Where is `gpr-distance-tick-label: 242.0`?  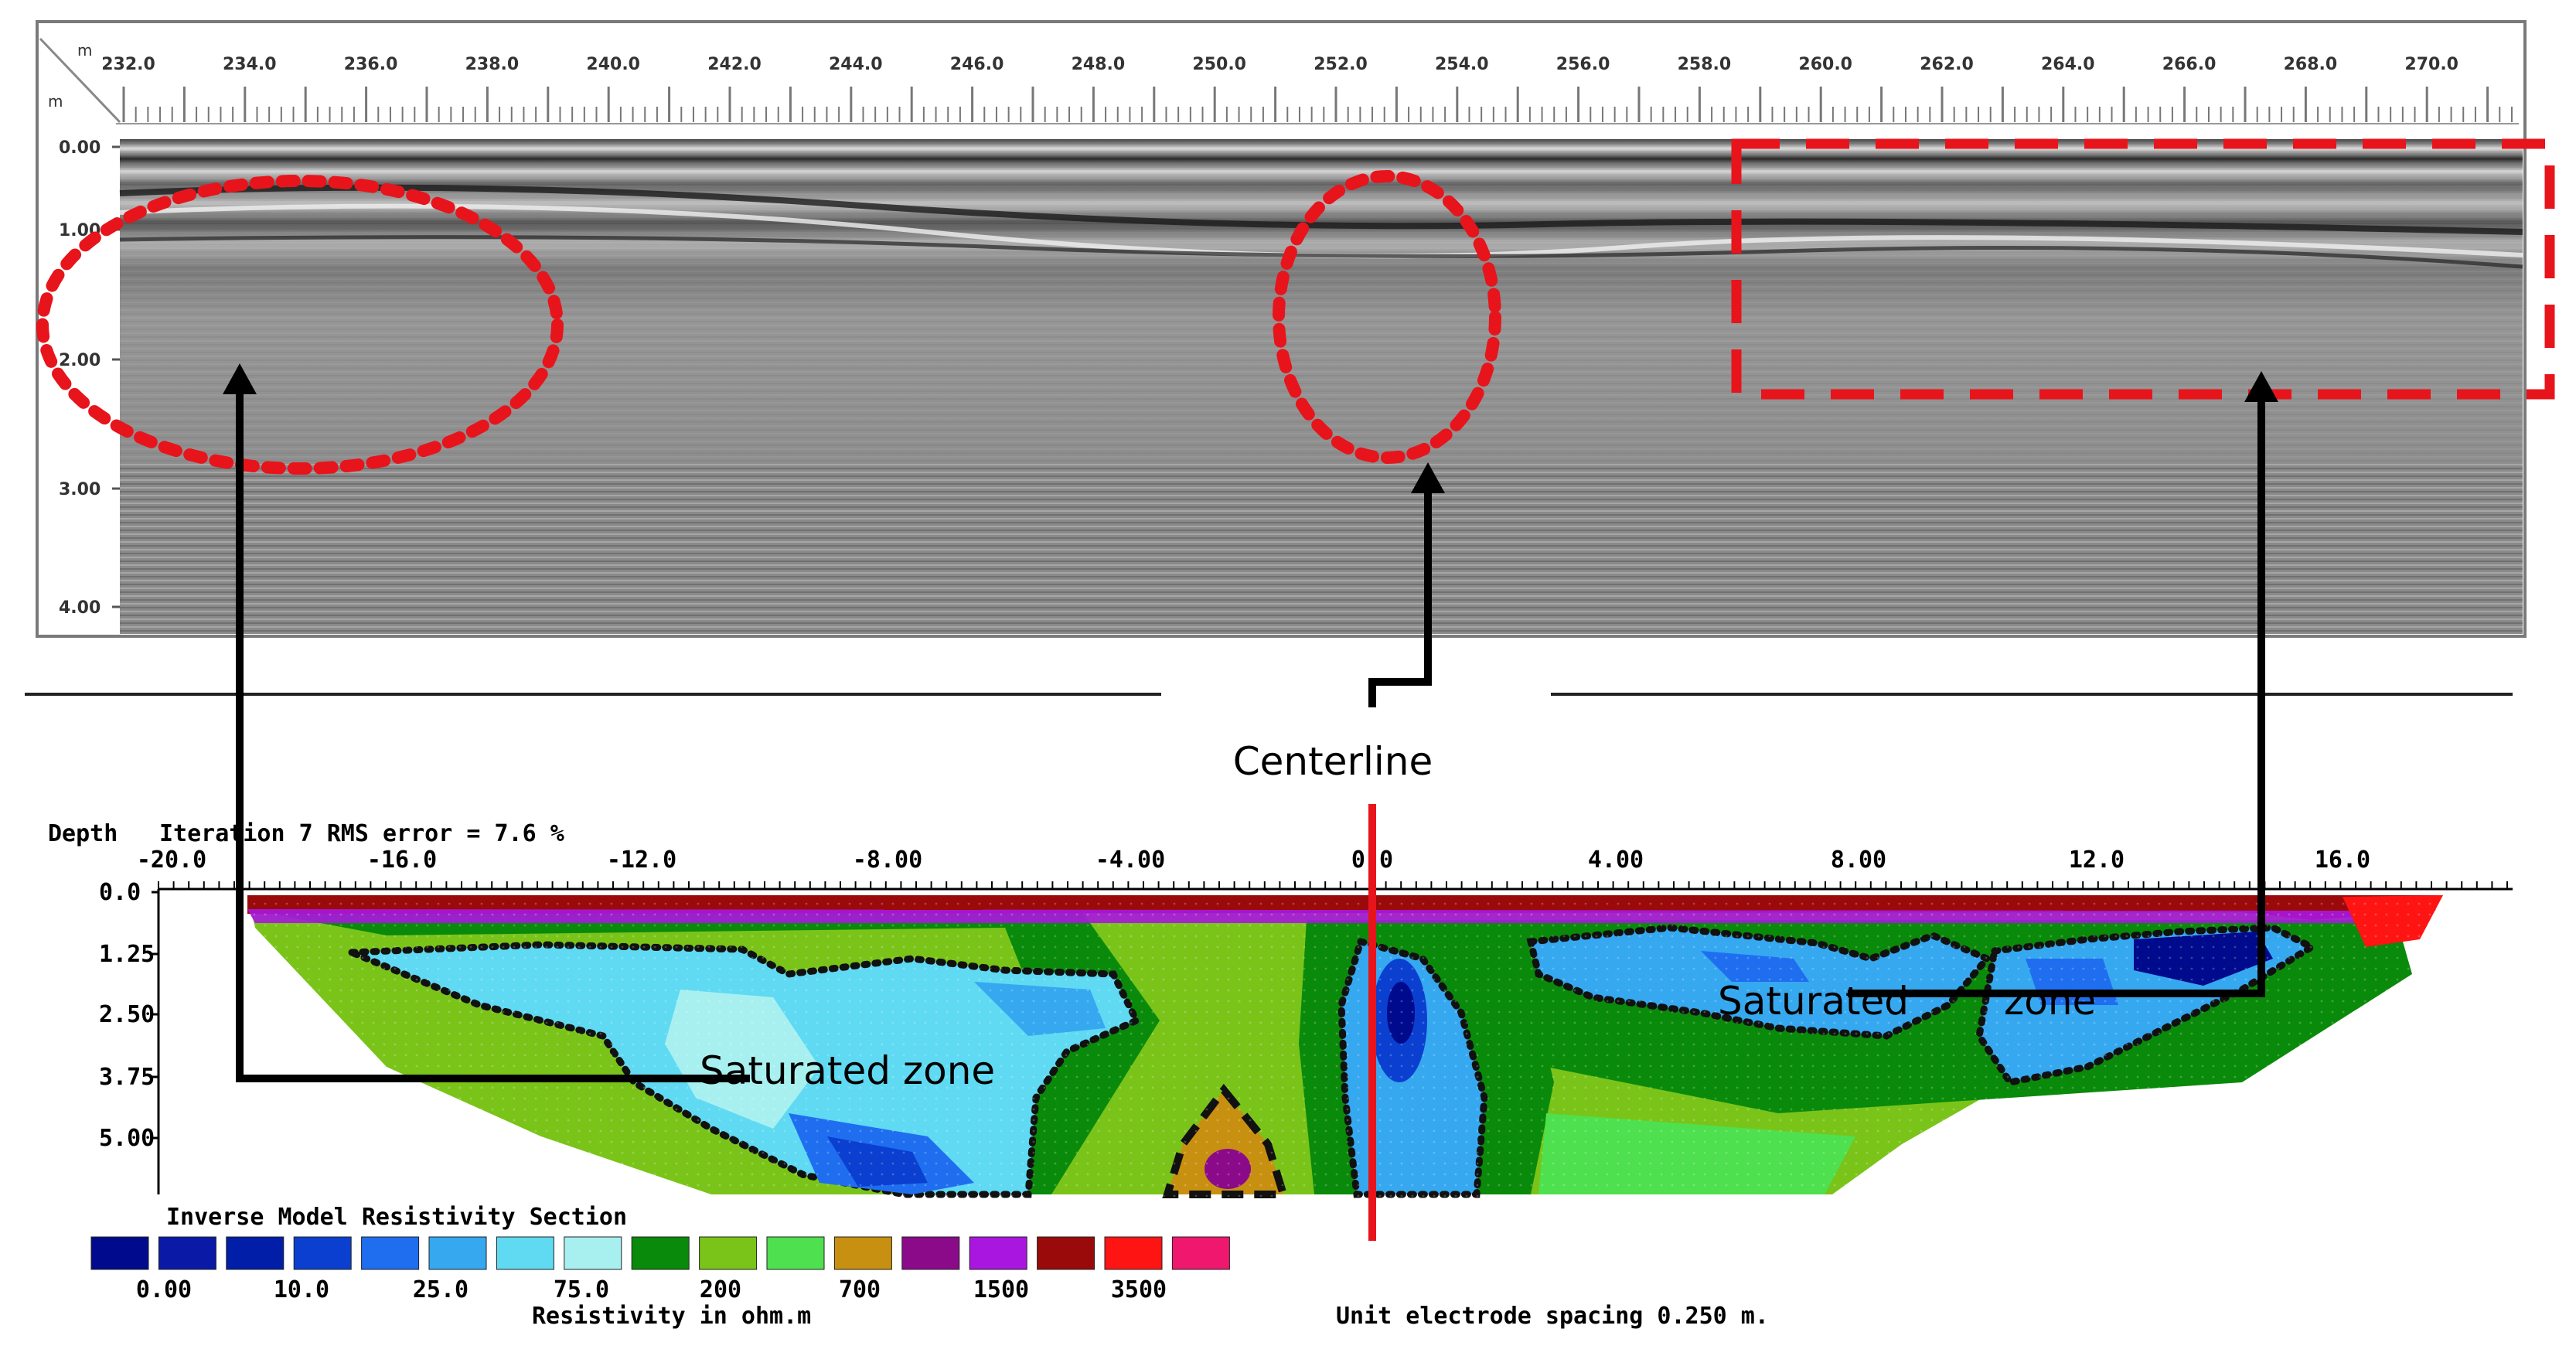
gpr-distance-tick-label: 242.0 is located at coordinates (734, 64).